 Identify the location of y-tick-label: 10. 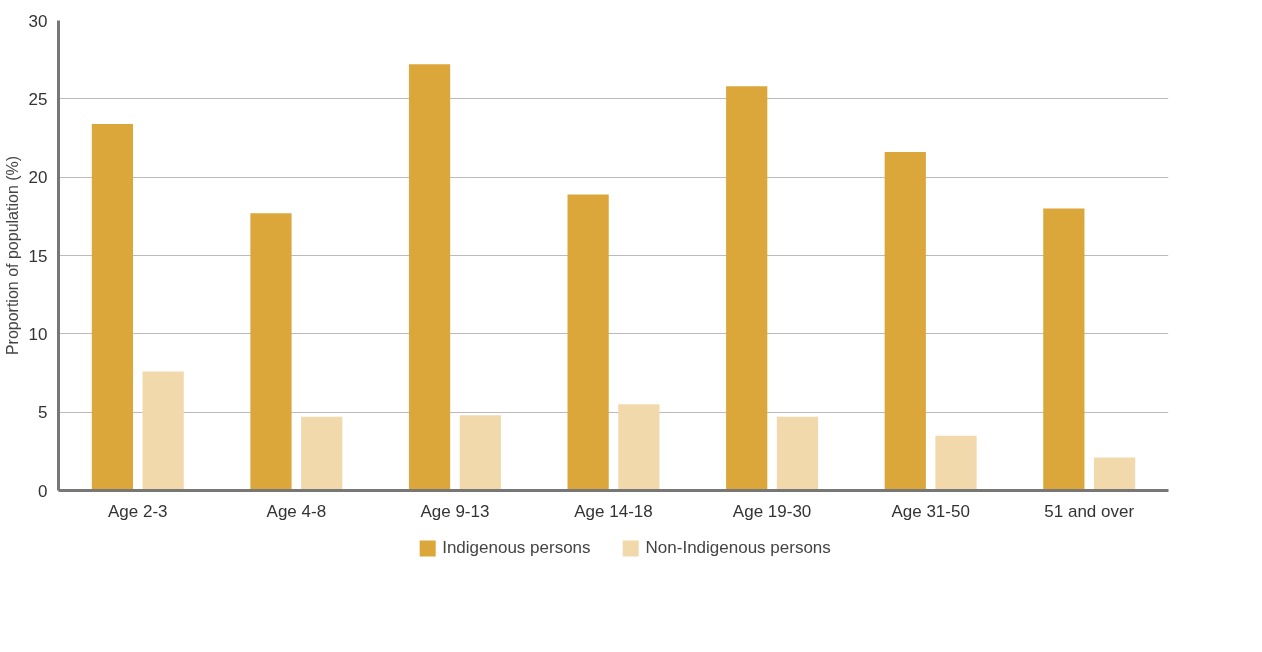
(38, 334).